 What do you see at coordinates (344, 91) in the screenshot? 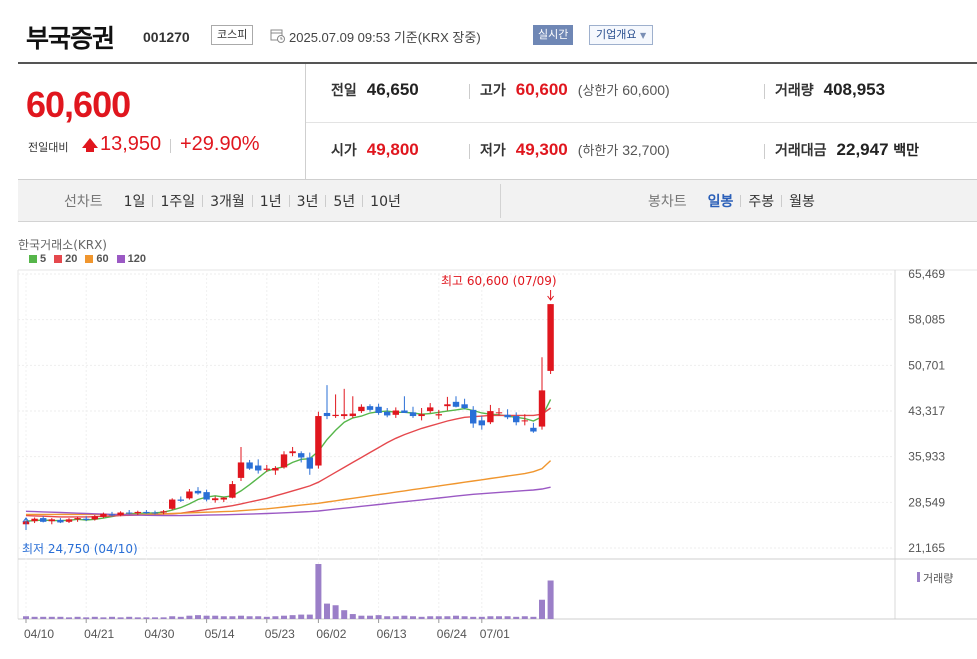
I see `stat-label: 전일` at bounding box center [344, 91].